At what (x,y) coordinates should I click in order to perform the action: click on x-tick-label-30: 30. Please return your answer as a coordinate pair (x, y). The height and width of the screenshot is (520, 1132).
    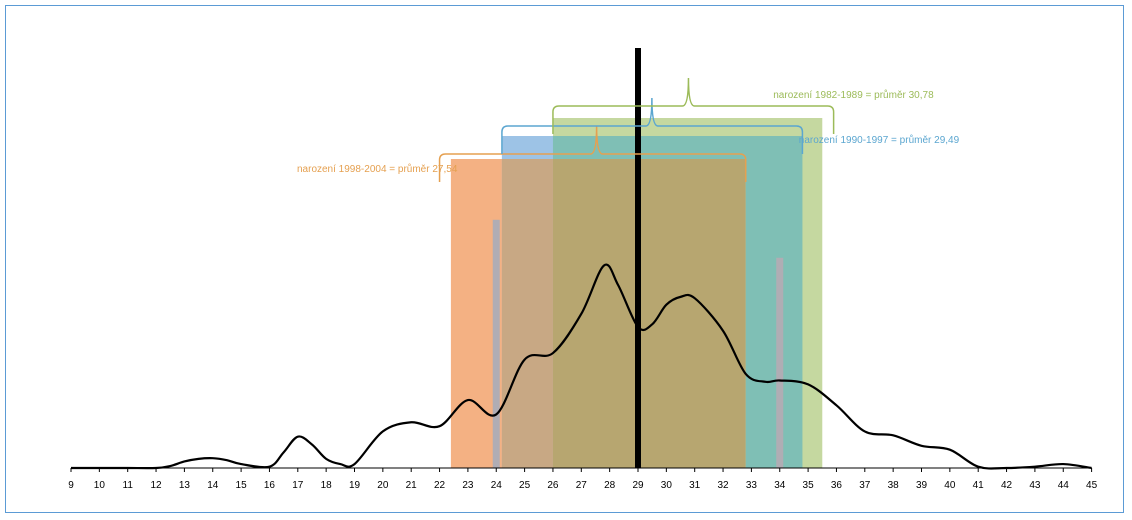
    Looking at the image, I should click on (667, 485).